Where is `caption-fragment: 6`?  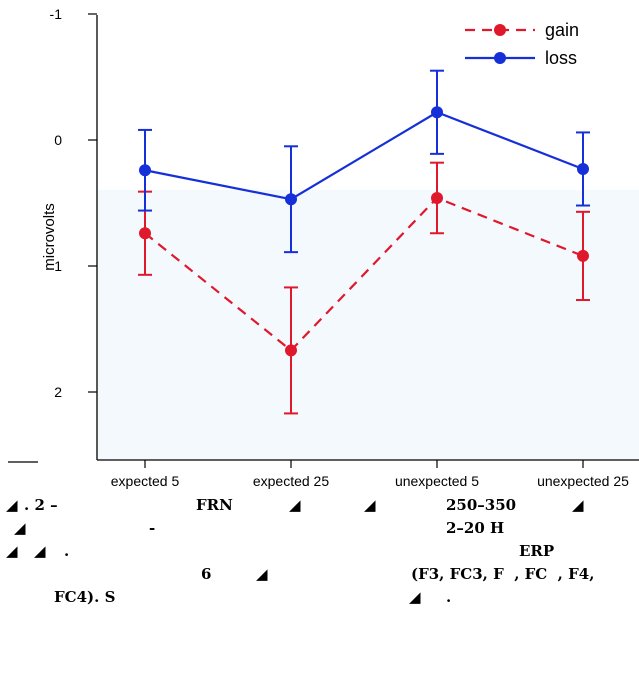 caption-fragment: 6 is located at coordinates (206, 574).